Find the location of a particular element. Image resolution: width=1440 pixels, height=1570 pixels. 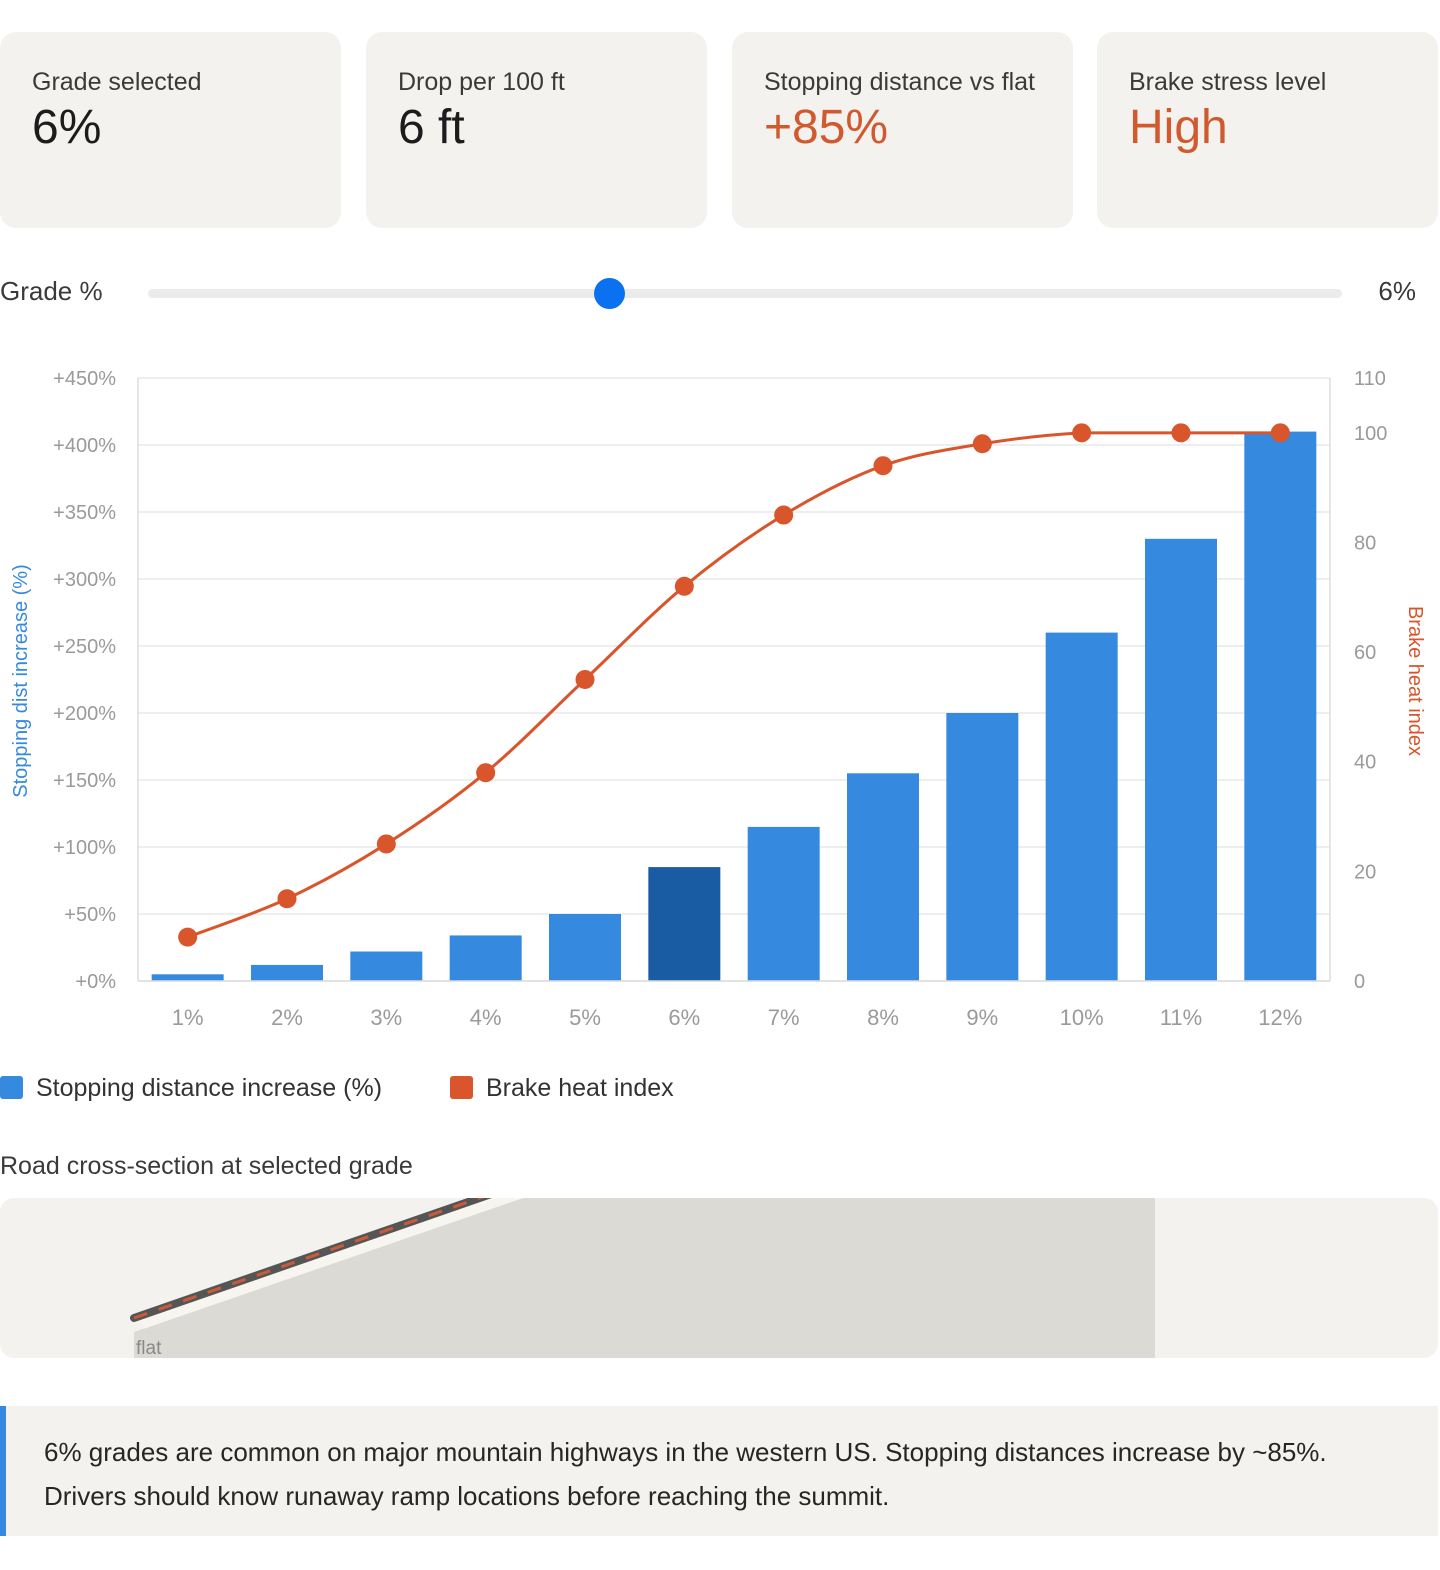

y-right-tick-label: 0 is located at coordinates (1359, 982).